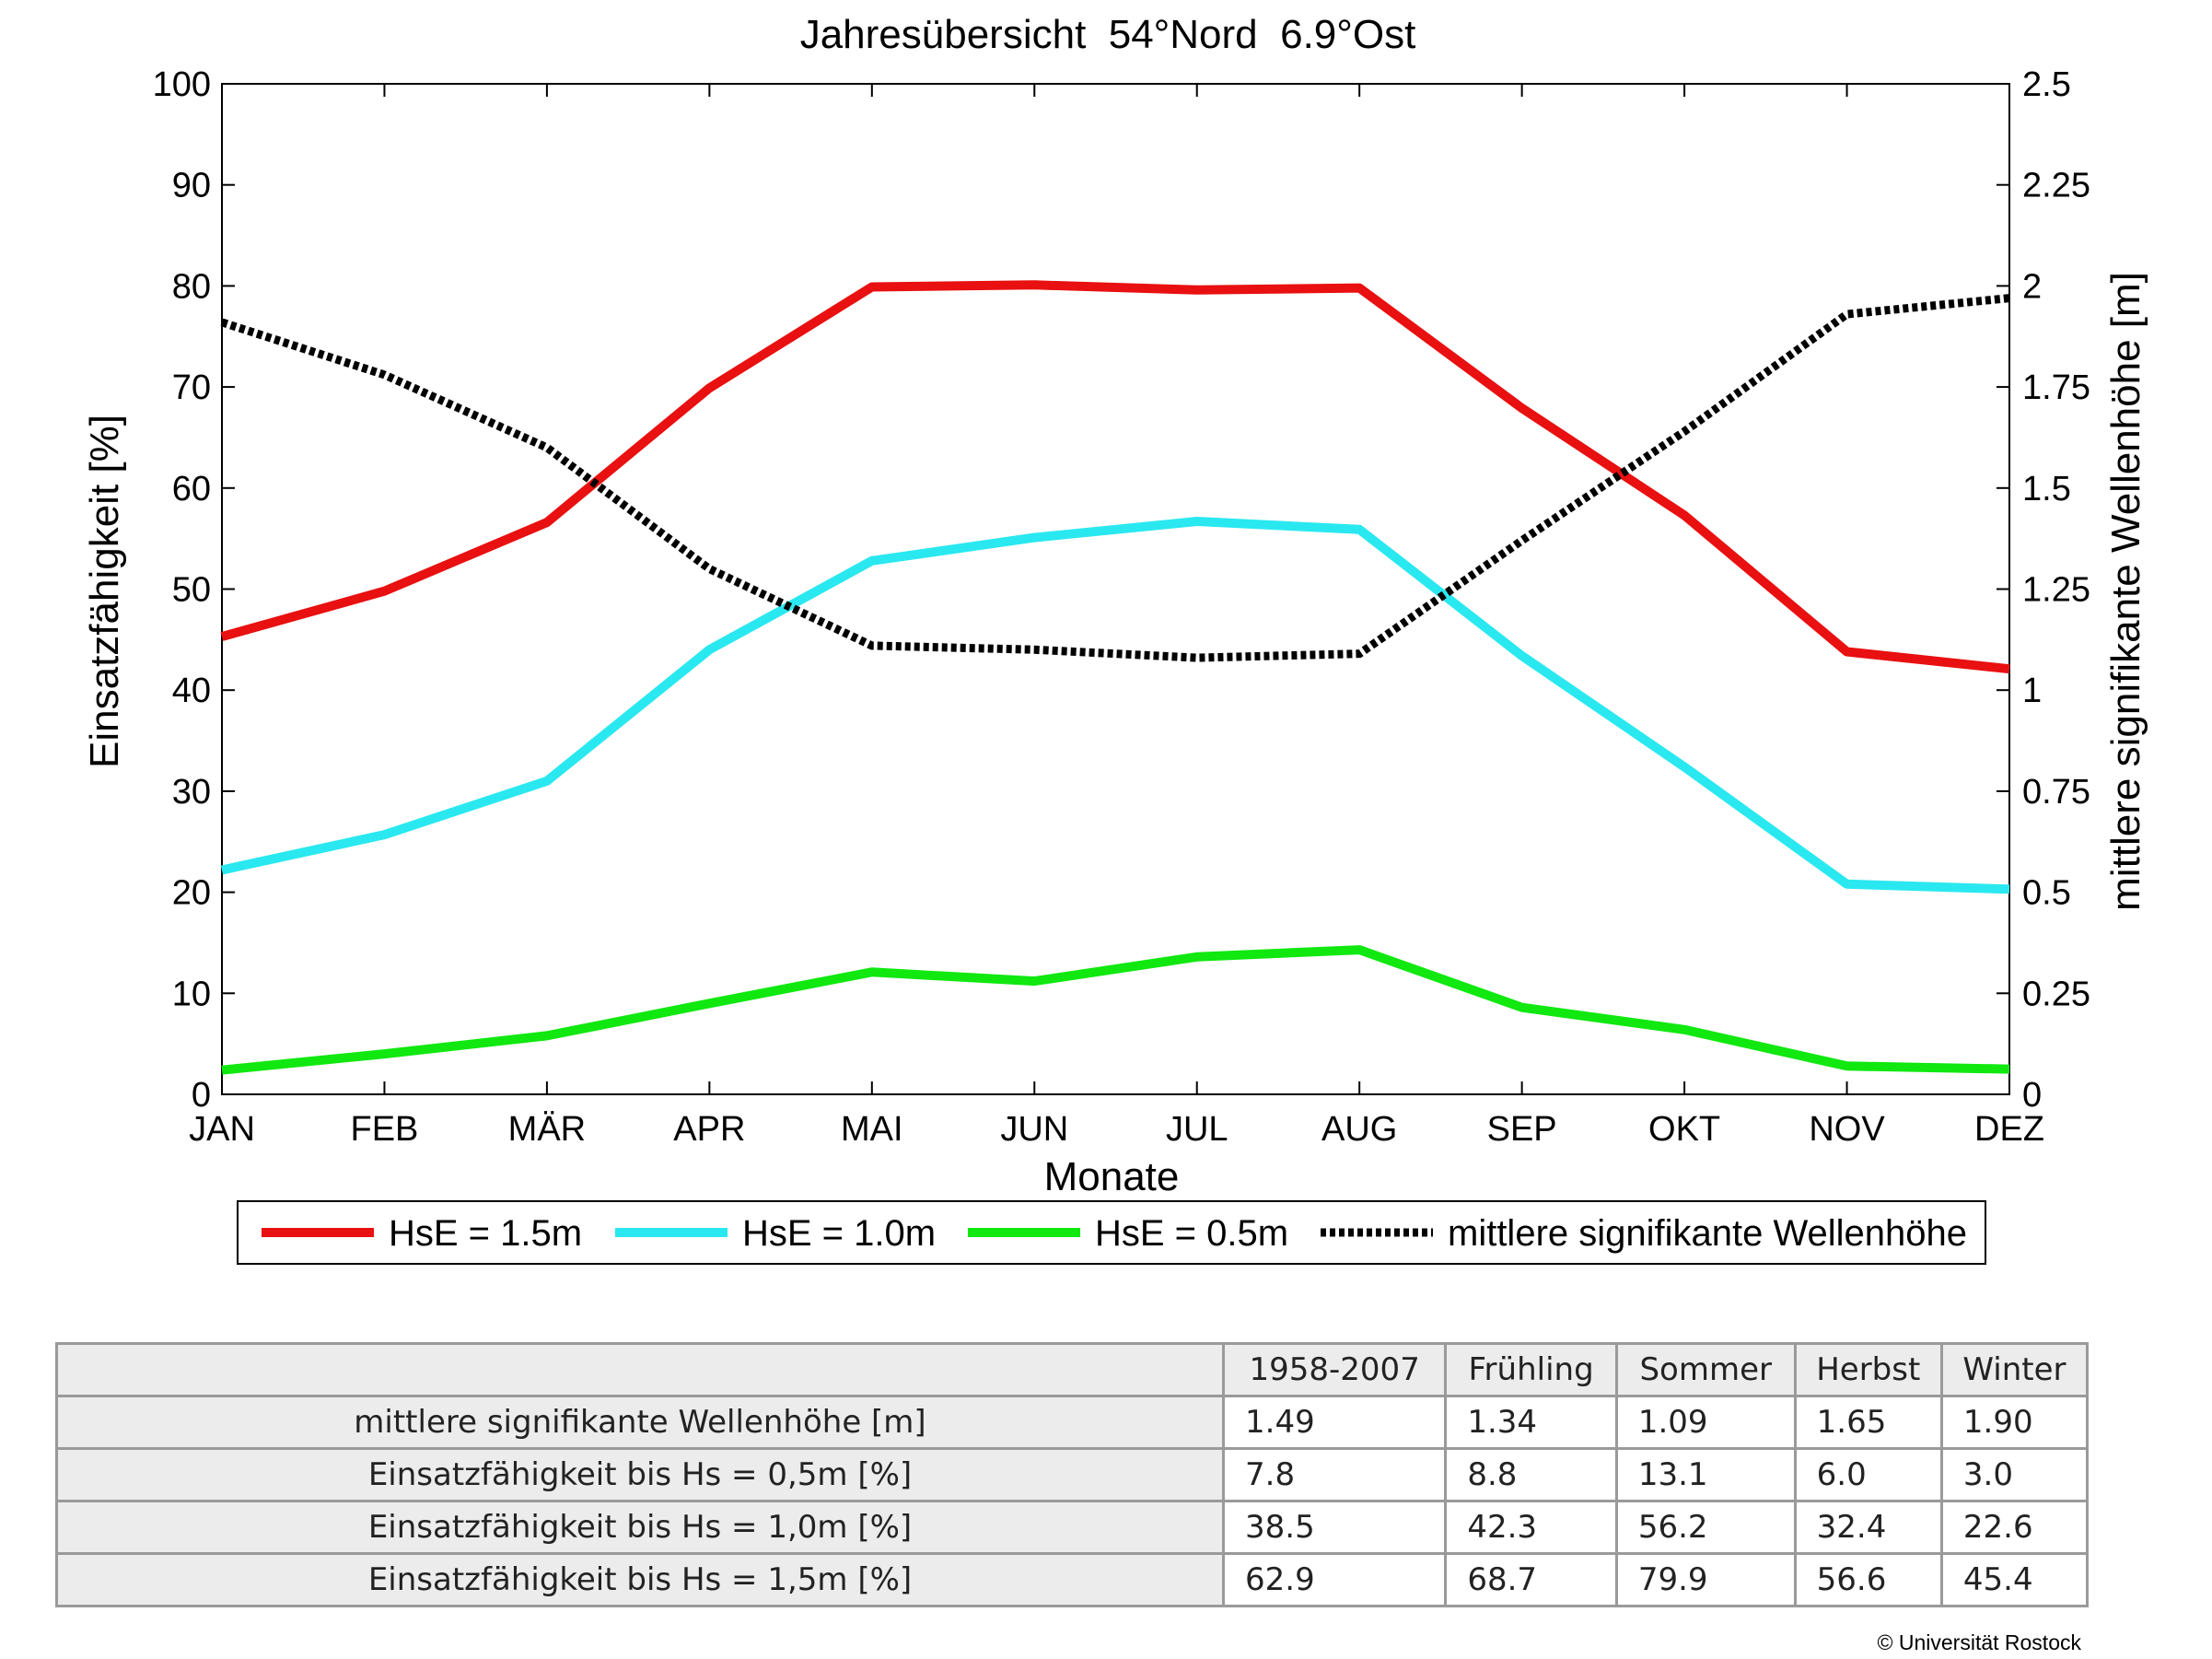  I want to click on table-cell: 42.3, so click(1531, 1527).